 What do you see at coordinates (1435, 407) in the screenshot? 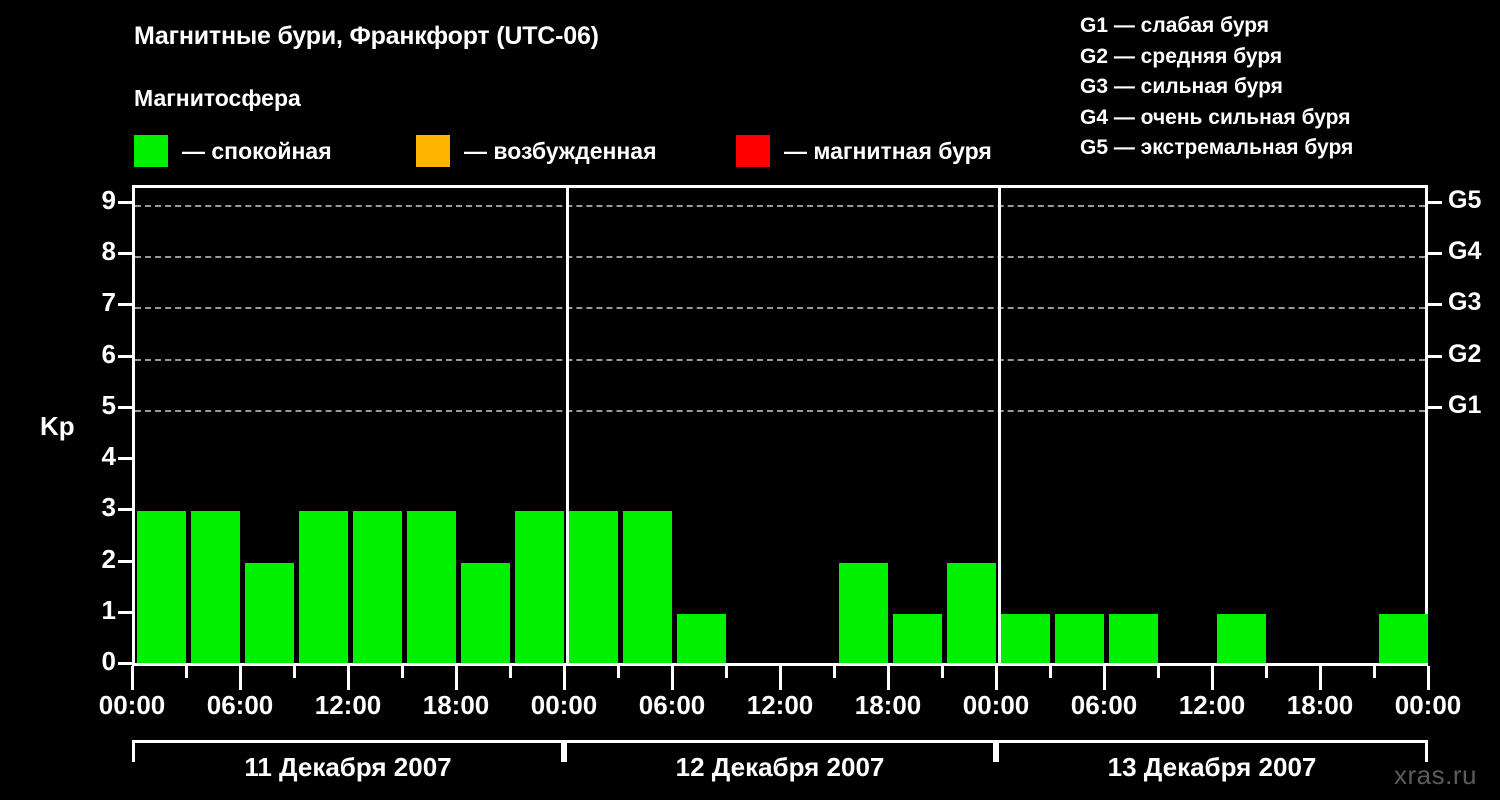
I see `g-tick-G1` at bounding box center [1435, 407].